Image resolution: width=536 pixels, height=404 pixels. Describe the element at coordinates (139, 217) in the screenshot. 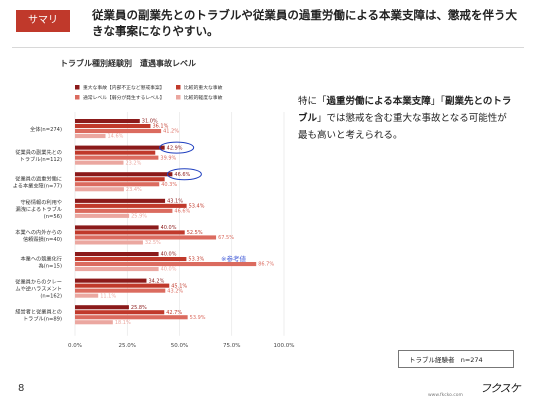

I see `data-label: 25.9%` at that location.